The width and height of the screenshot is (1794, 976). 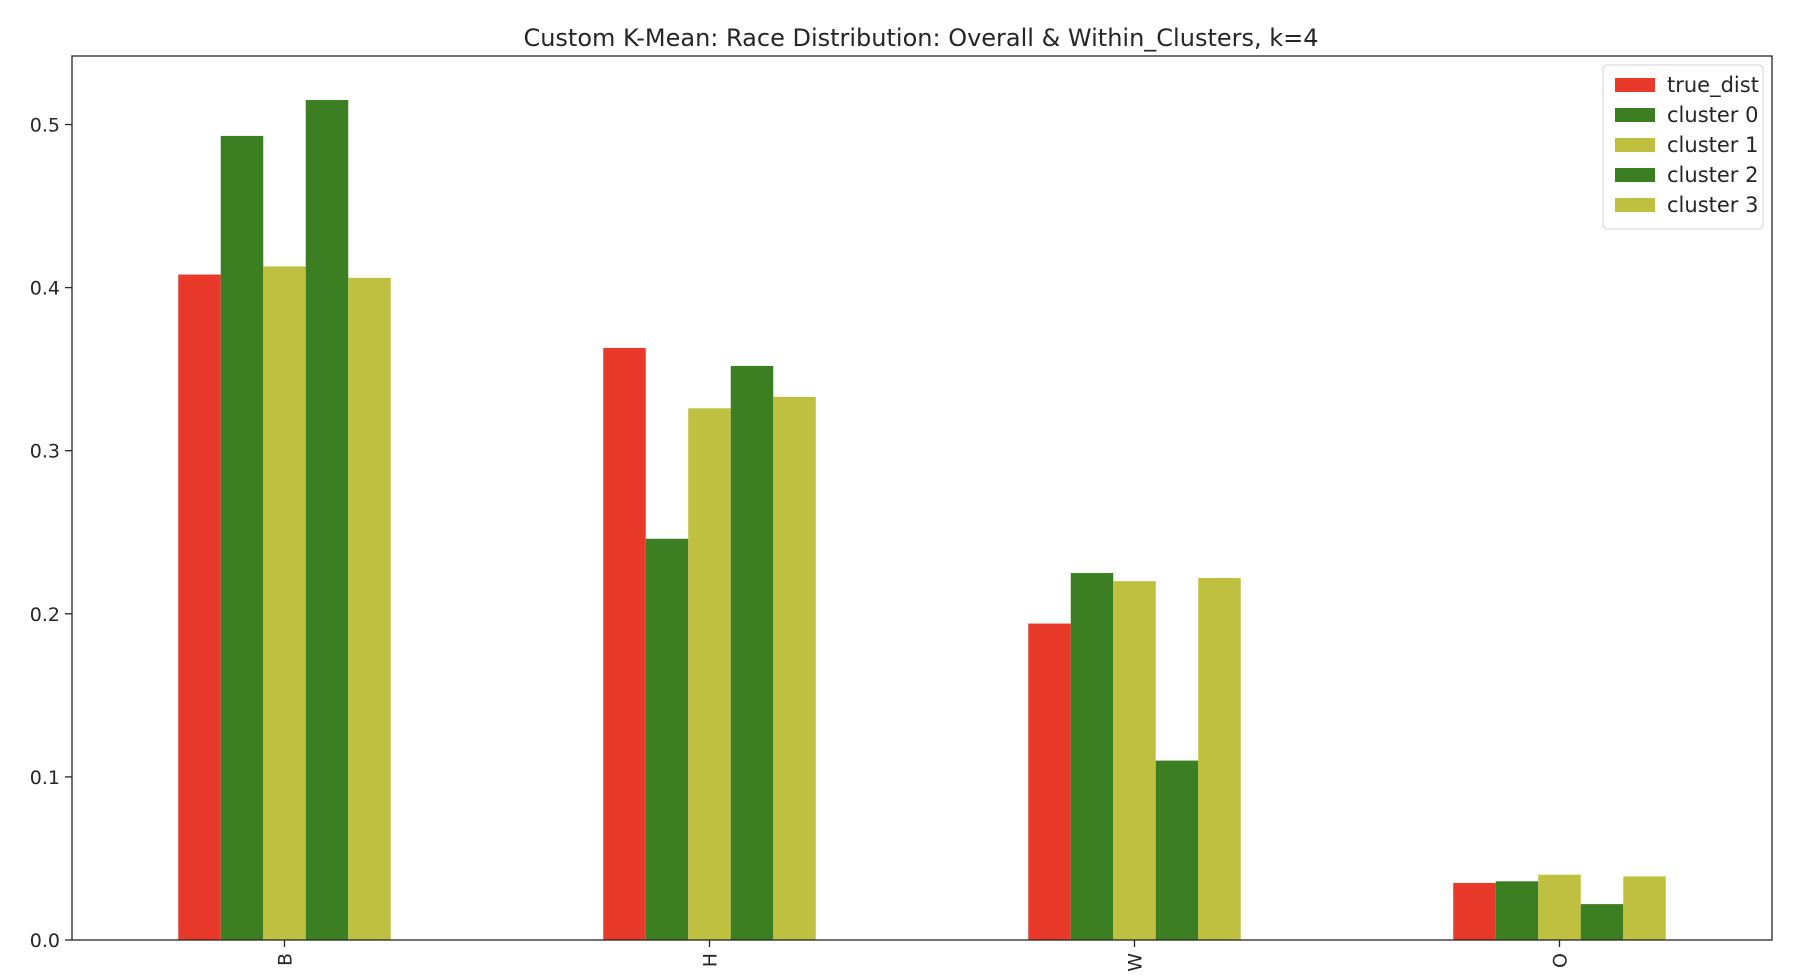 I want to click on legend-label: true_dist, so click(x=1713, y=85).